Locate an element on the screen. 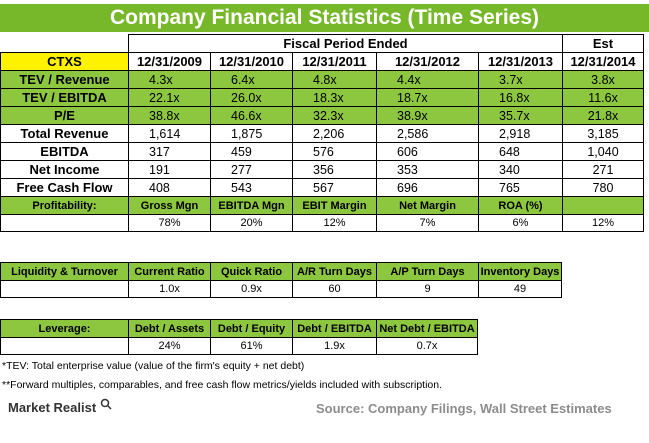  leverage-label: Leverage: is located at coordinates (64, 328).